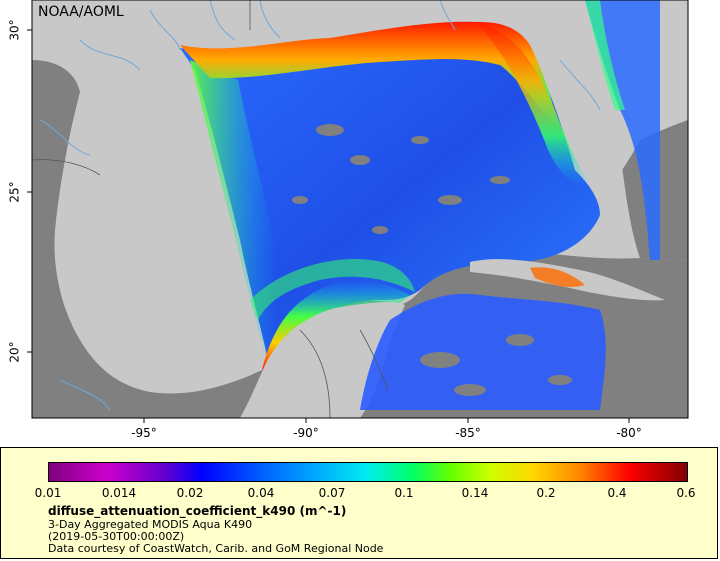  I want to click on colorbar-tick-label: 0.07, so click(332, 493).